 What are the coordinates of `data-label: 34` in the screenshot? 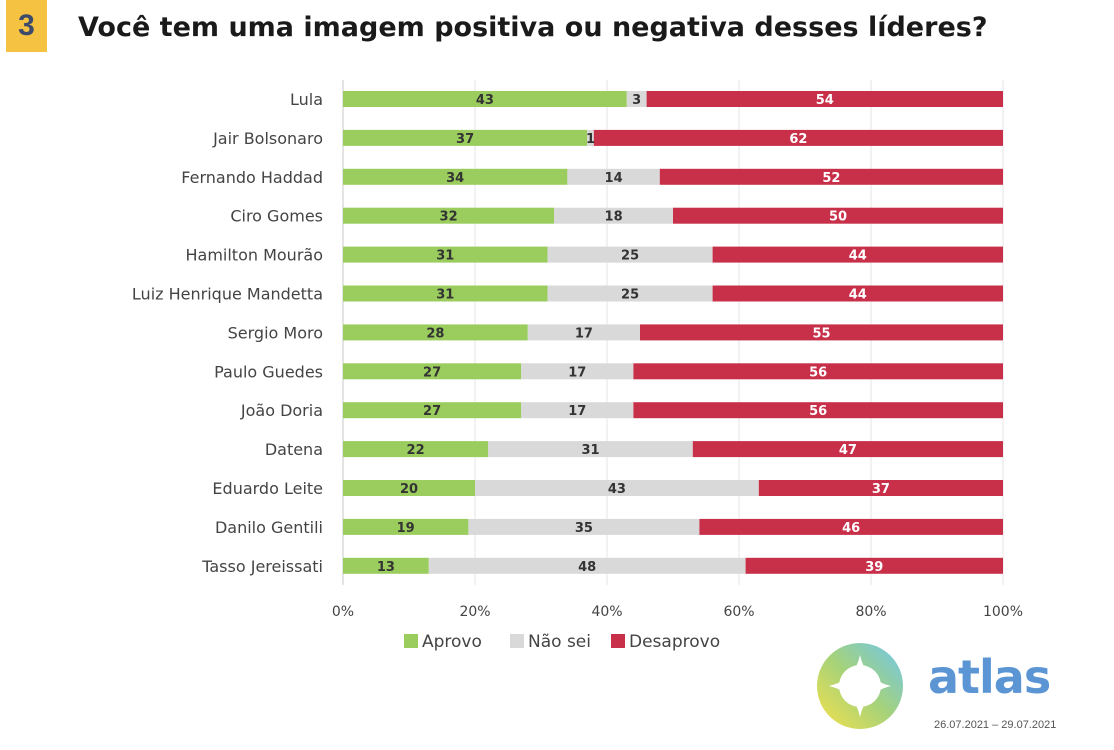 It's located at (455, 178).